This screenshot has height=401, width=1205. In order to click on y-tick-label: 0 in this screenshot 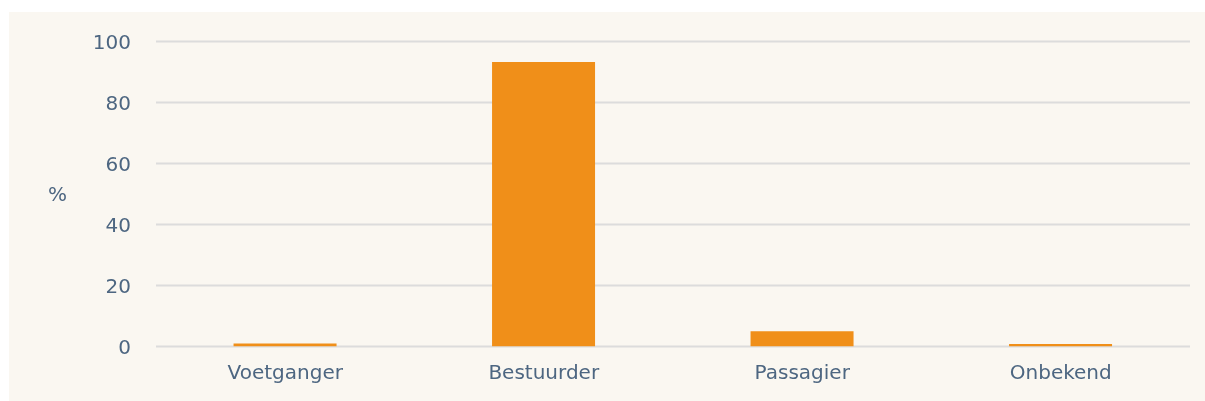, I will do `click(124, 346)`.